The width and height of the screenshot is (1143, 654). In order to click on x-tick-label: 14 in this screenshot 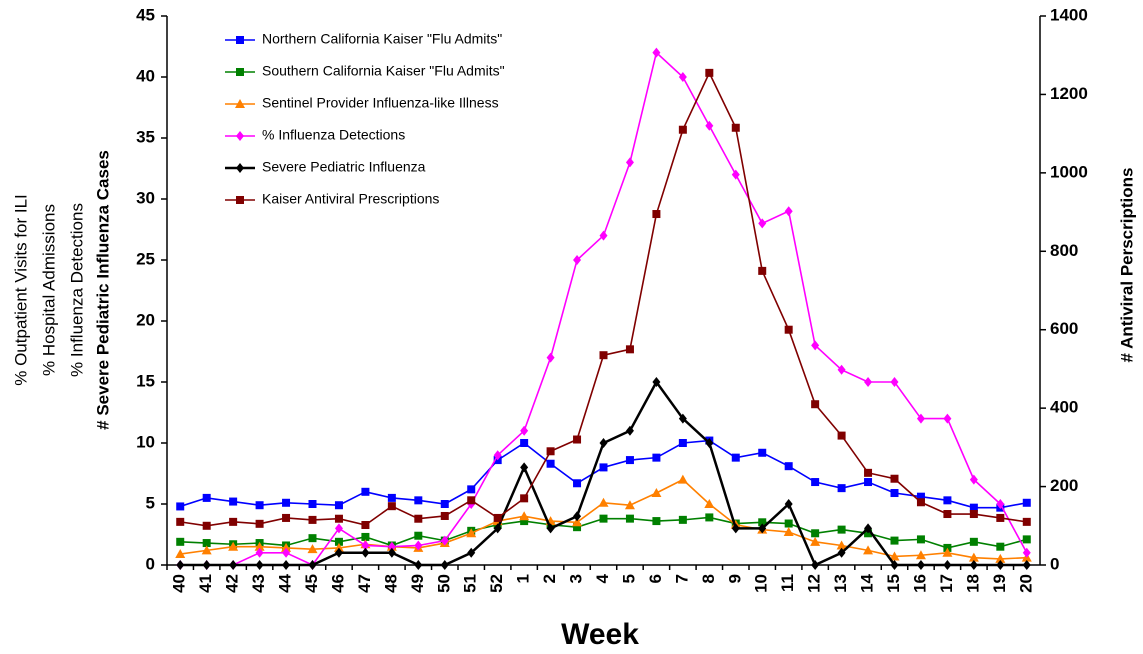, I will do `click(867, 582)`.